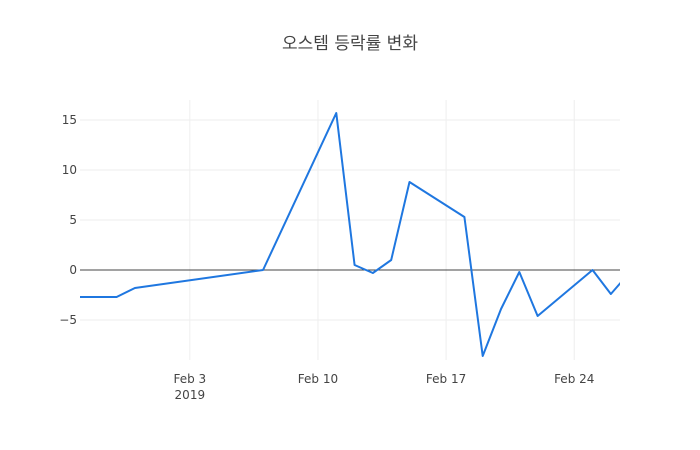 The height and width of the screenshot is (450, 700). What do you see at coordinates (68, 220) in the screenshot?
I see `y-axis-ticks: 15 10 5 0 −5` at bounding box center [68, 220].